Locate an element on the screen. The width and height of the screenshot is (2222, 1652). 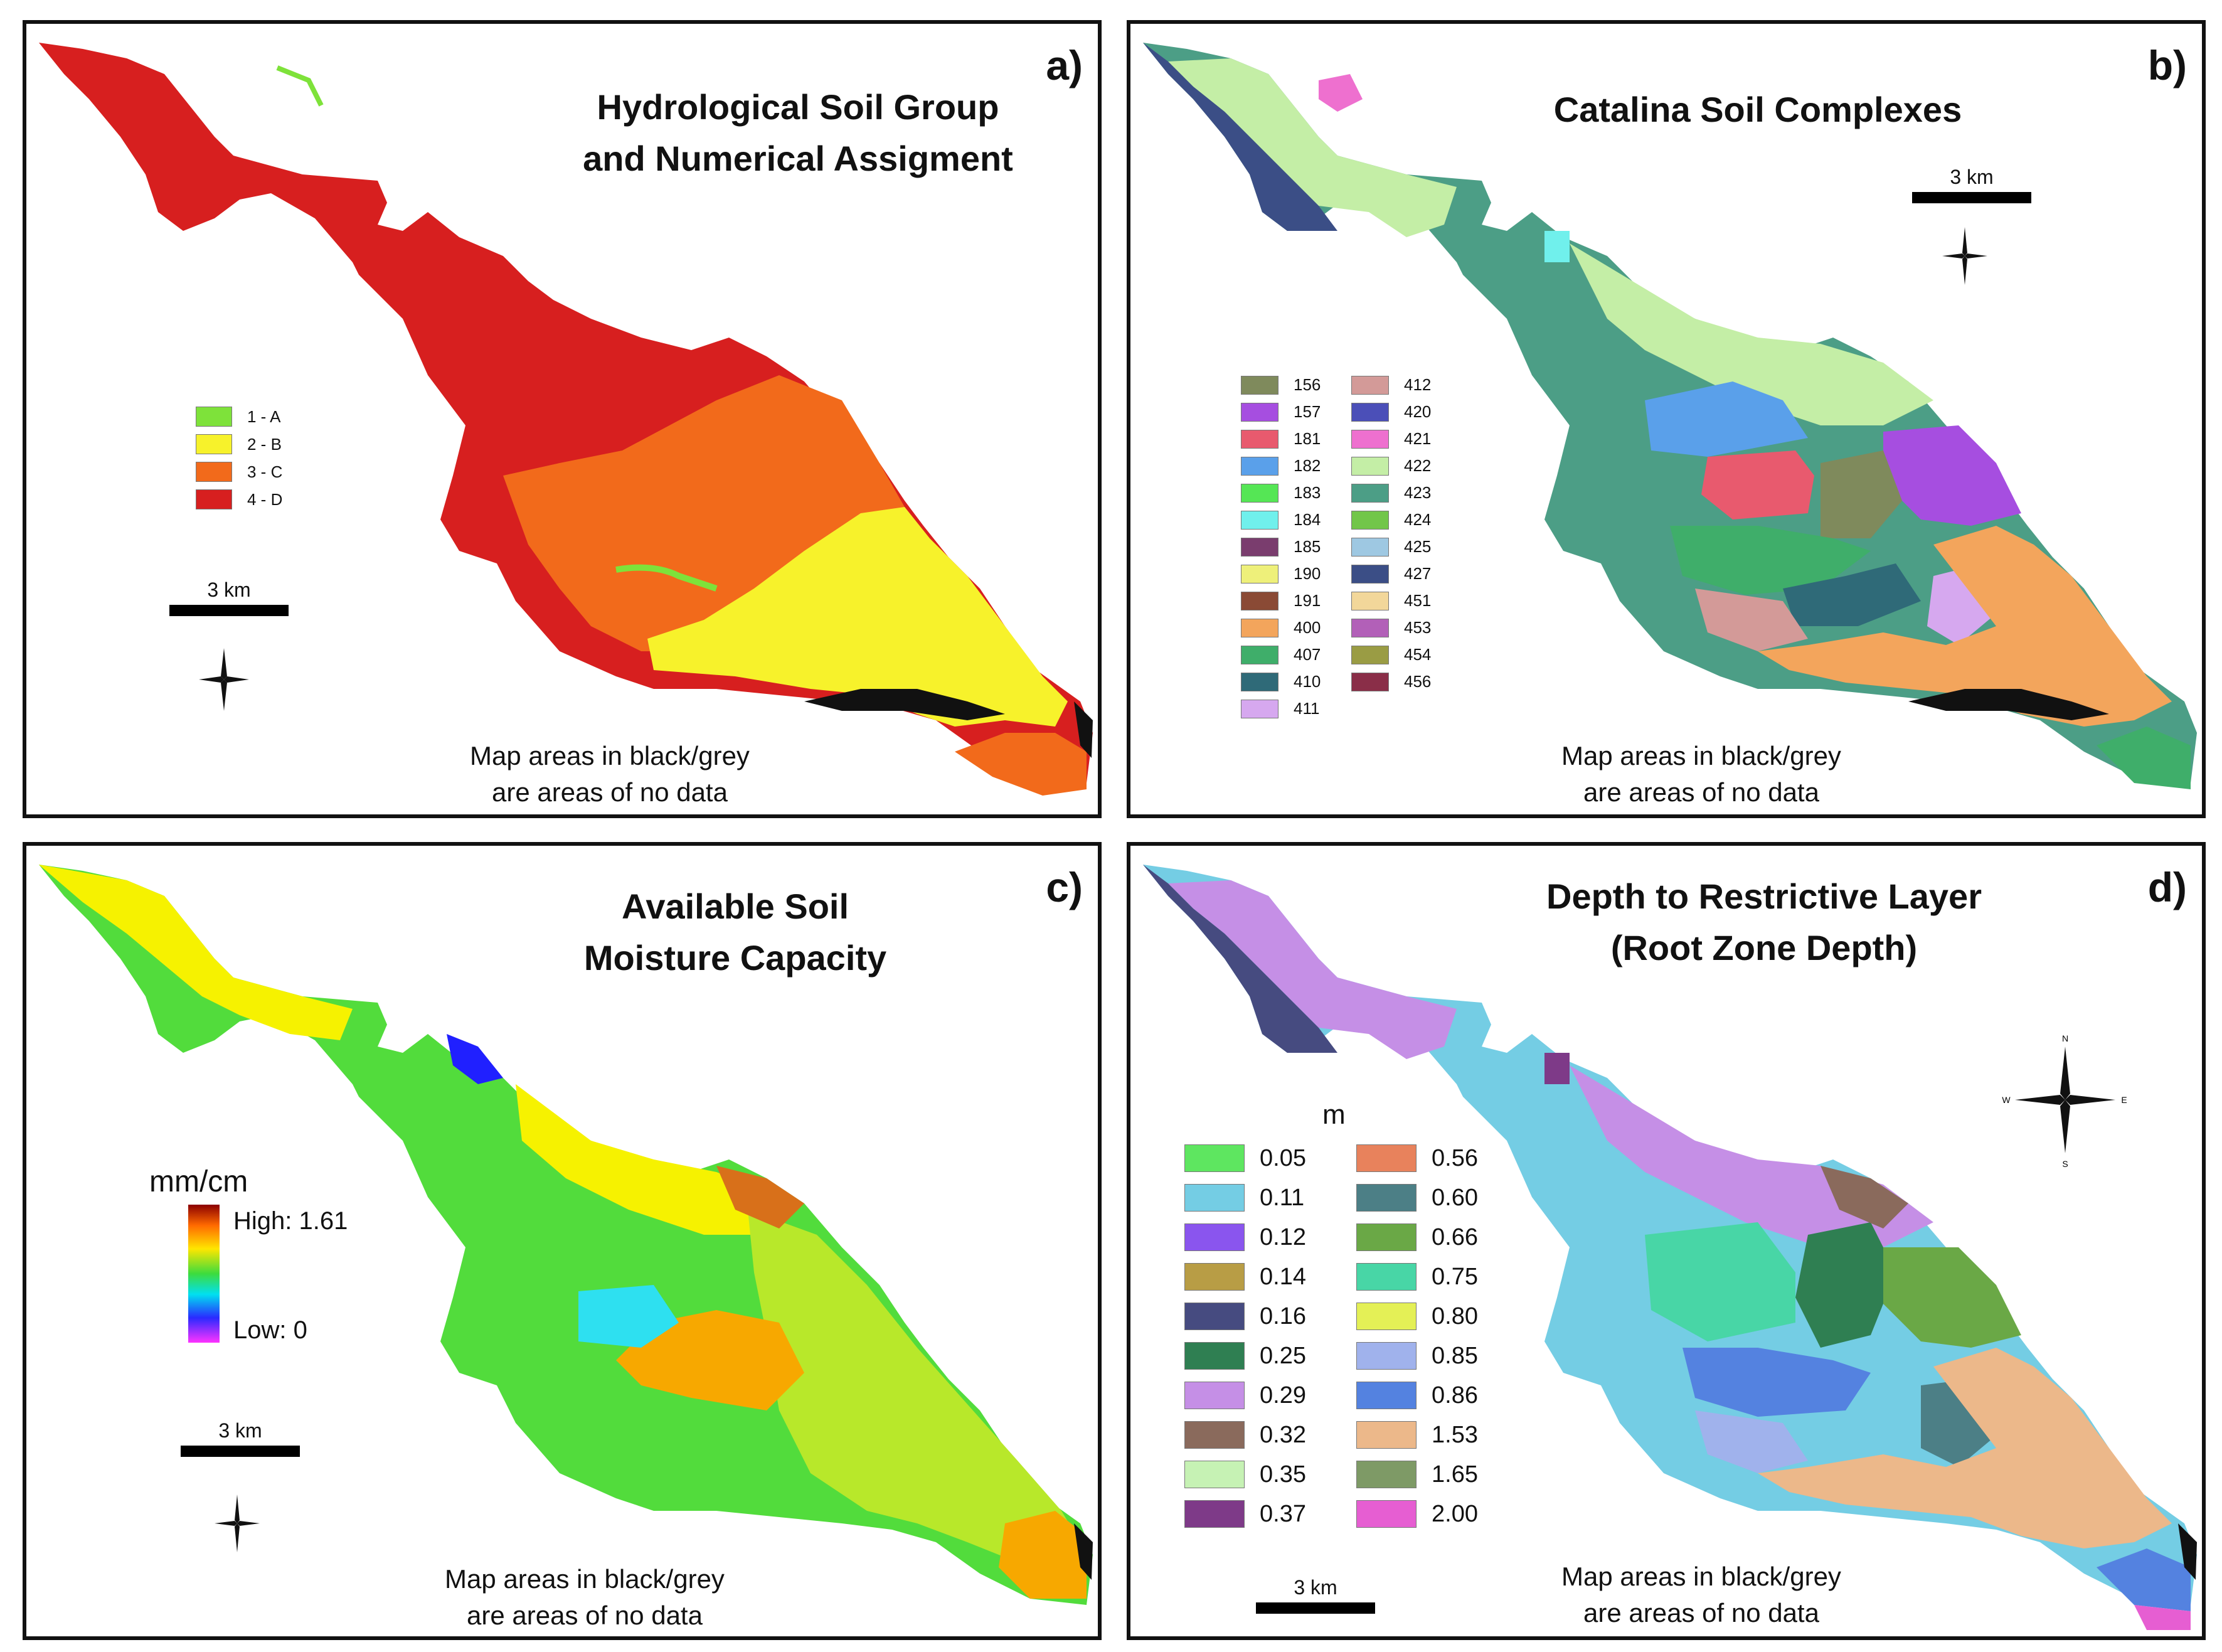
legend-label: 157 is located at coordinates (1307, 412).